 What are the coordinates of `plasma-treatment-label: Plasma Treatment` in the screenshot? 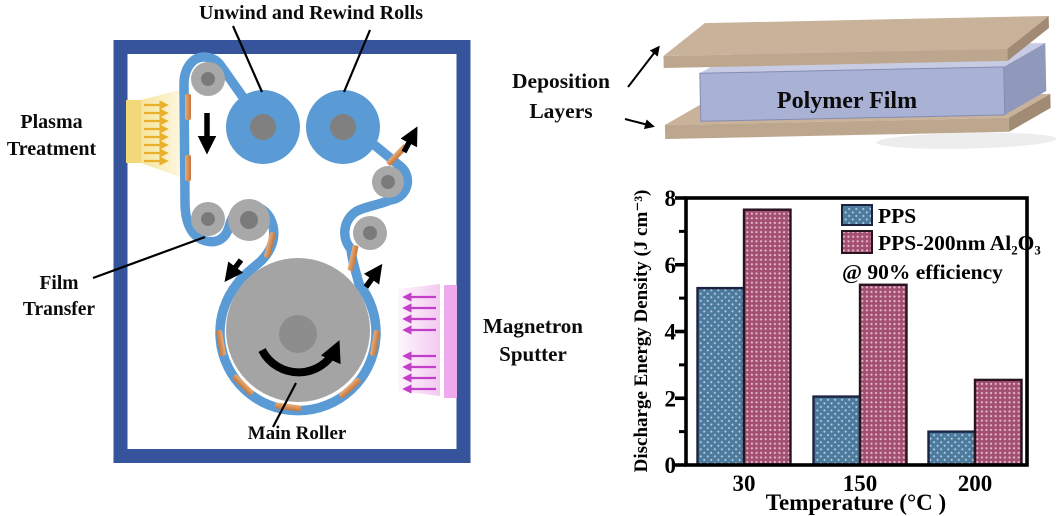 It's located at (51, 135).